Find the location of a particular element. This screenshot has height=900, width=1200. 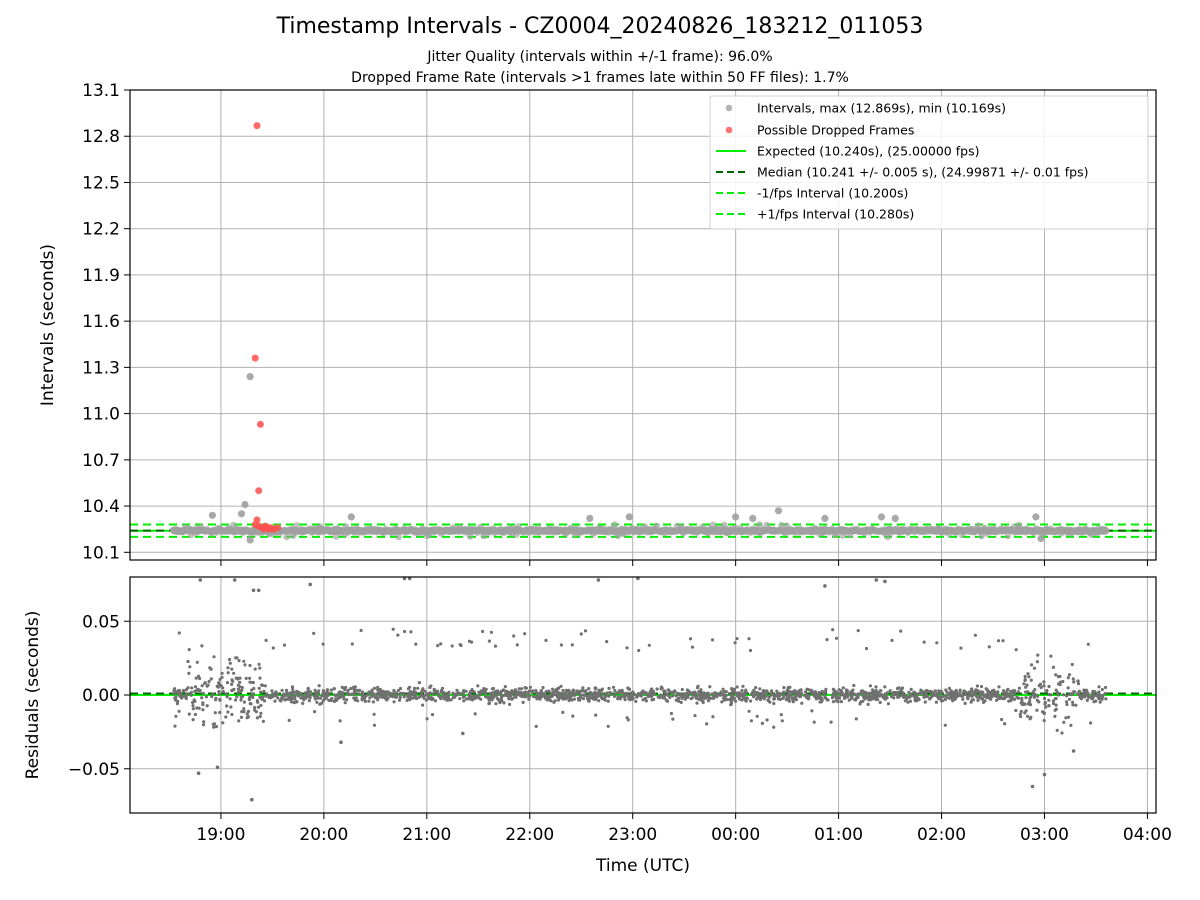

intervals-y-axis-label: Intervals (seconds) is located at coordinates (48, 325).